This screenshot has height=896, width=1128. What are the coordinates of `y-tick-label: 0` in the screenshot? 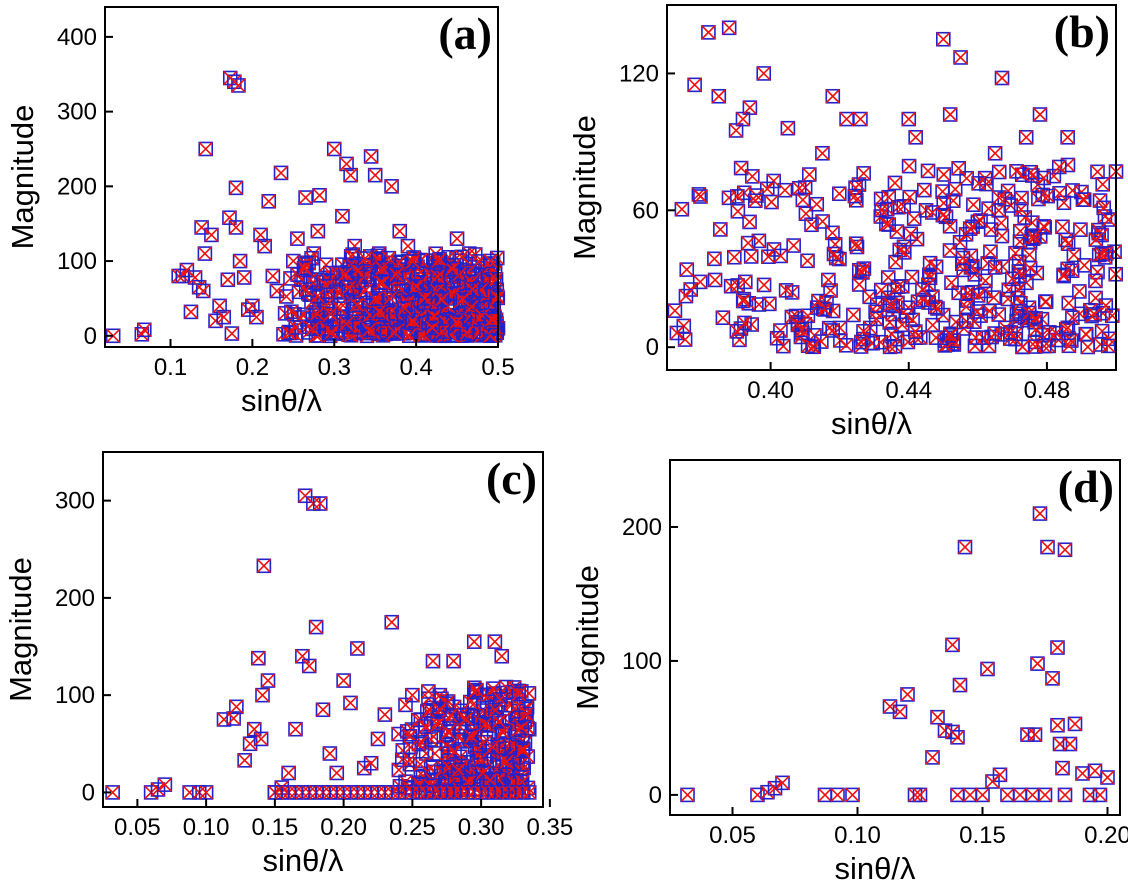 It's located at (655, 795).